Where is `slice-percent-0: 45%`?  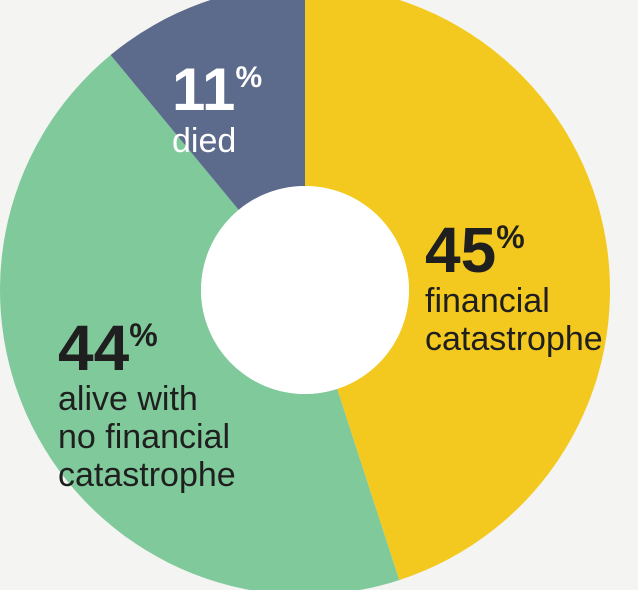 slice-percent-0: 45% is located at coordinates (475, 250).